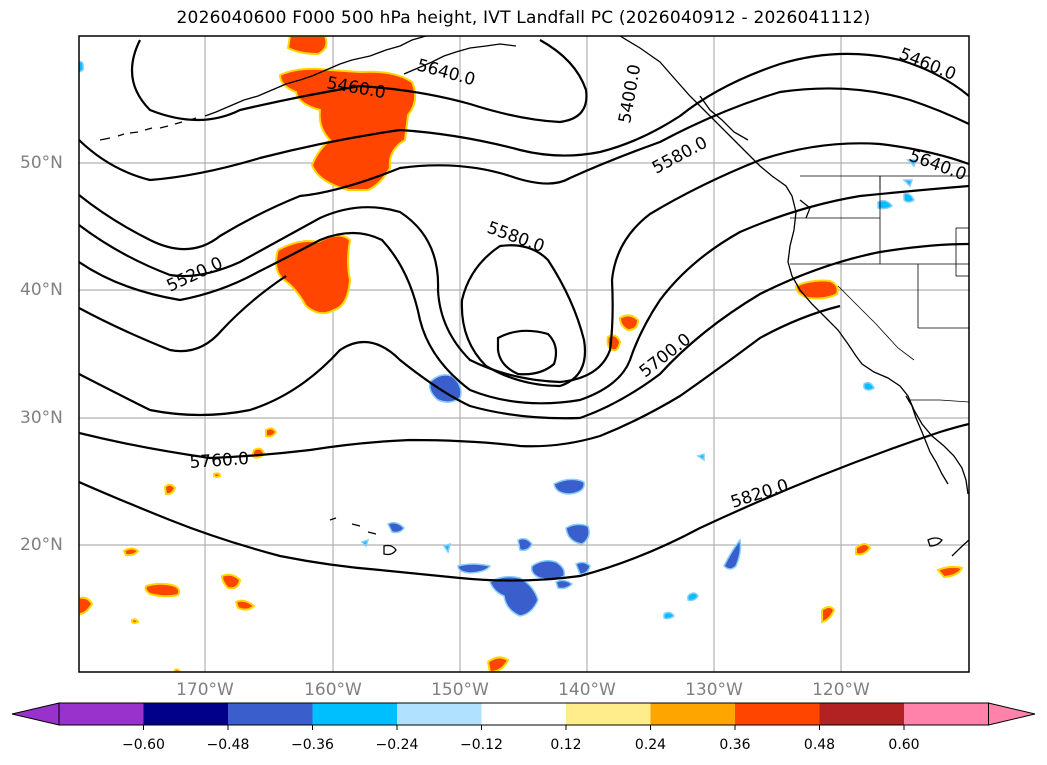 This screenshot has height=765, width=1047. I want to click on colorbar-tick-label: 0.60, so click(904, 745).